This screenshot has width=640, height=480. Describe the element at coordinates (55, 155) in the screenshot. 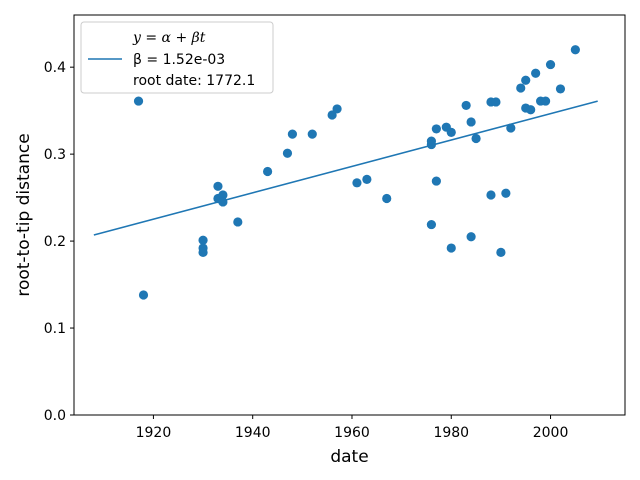

I see `y-tick-label: 0.3` at that location.